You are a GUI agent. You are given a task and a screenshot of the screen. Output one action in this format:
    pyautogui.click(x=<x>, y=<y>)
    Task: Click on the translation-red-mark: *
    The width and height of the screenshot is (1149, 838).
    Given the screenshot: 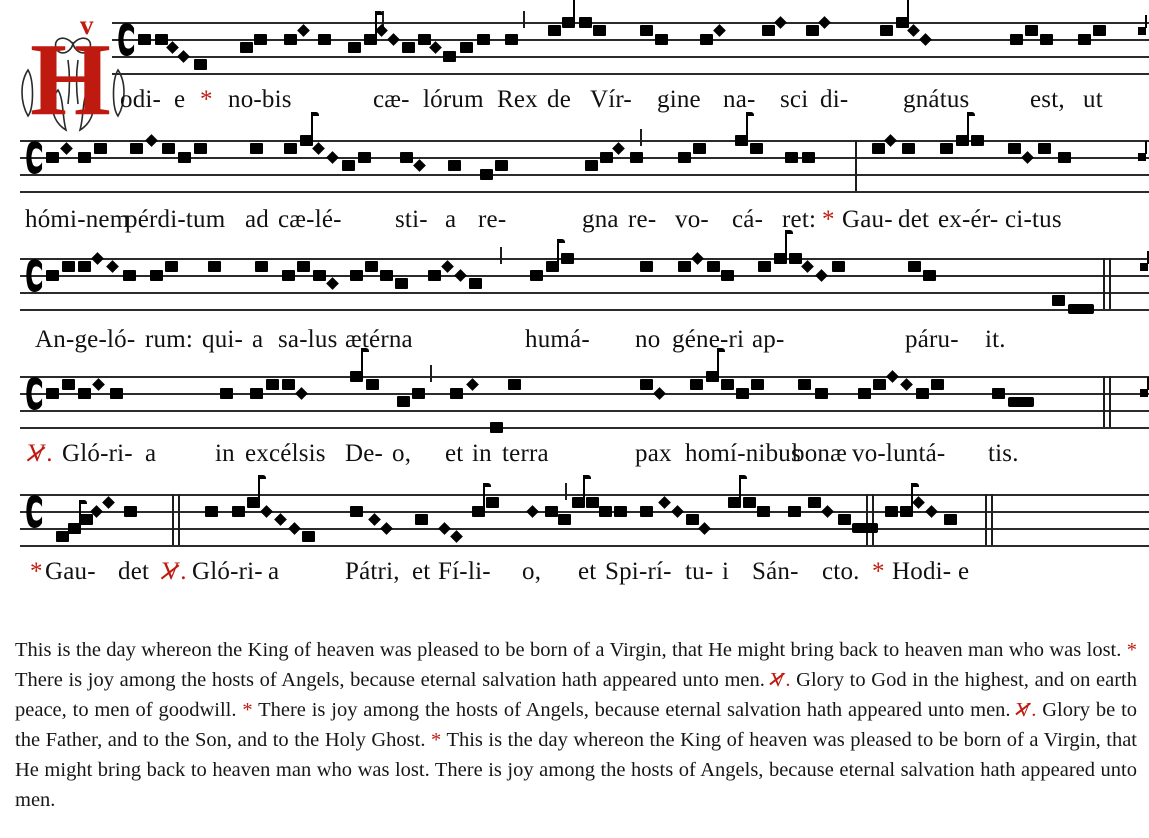 What is the action you would take?
    pyautogui.click(x=436, y=739)
    